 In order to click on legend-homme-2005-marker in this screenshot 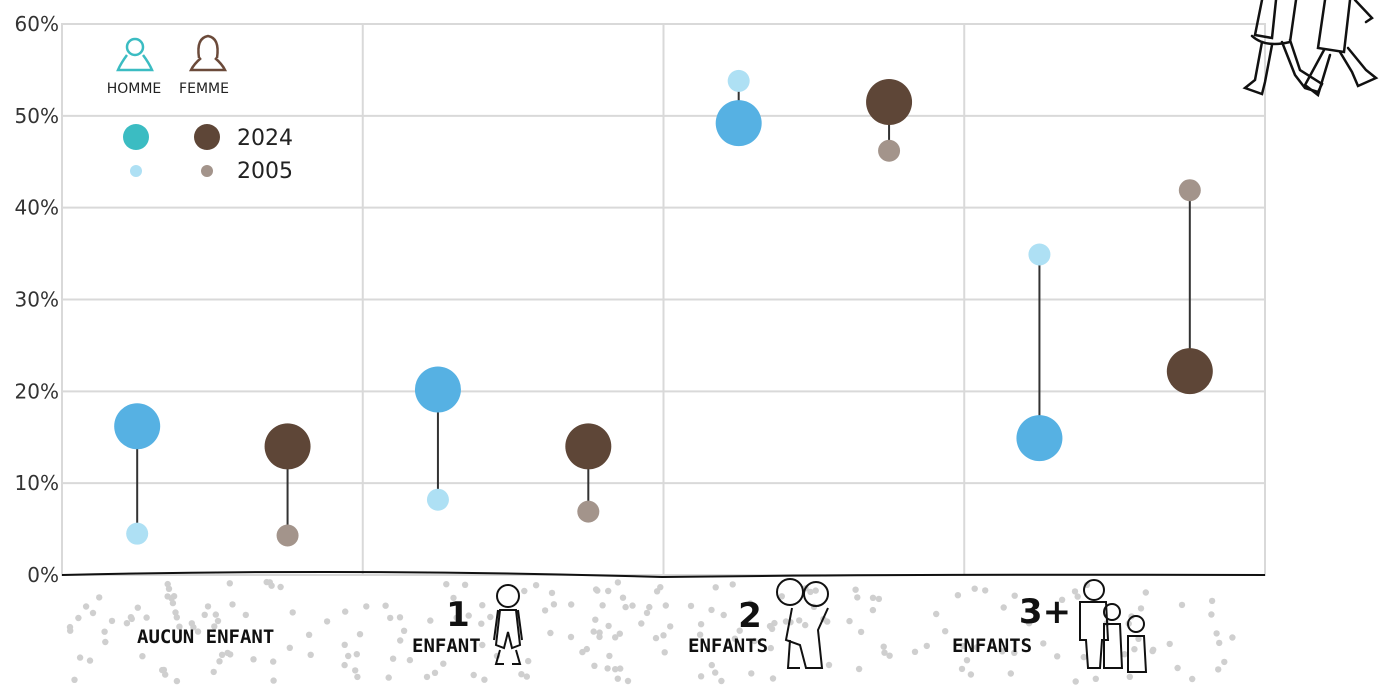, I will do `click(136, 171)`.